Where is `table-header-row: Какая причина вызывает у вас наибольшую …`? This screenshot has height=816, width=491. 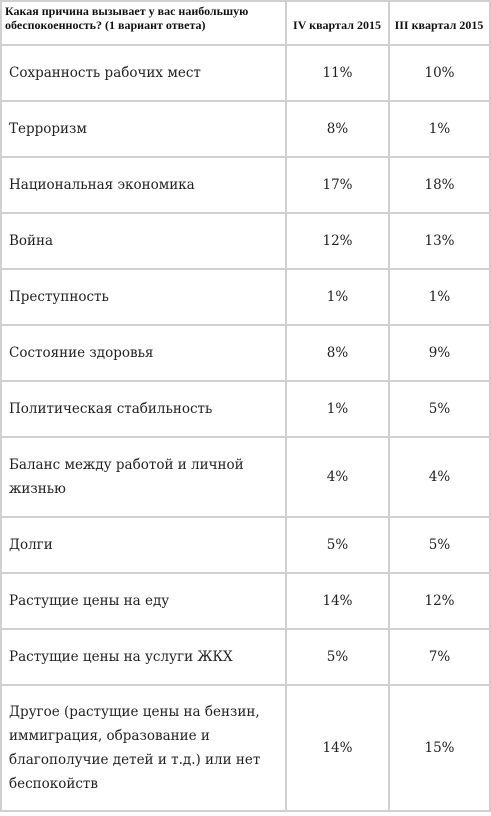 table-header-row: Какая причина вызывает у вас наибольшую … is located at coordinates (245, 23).